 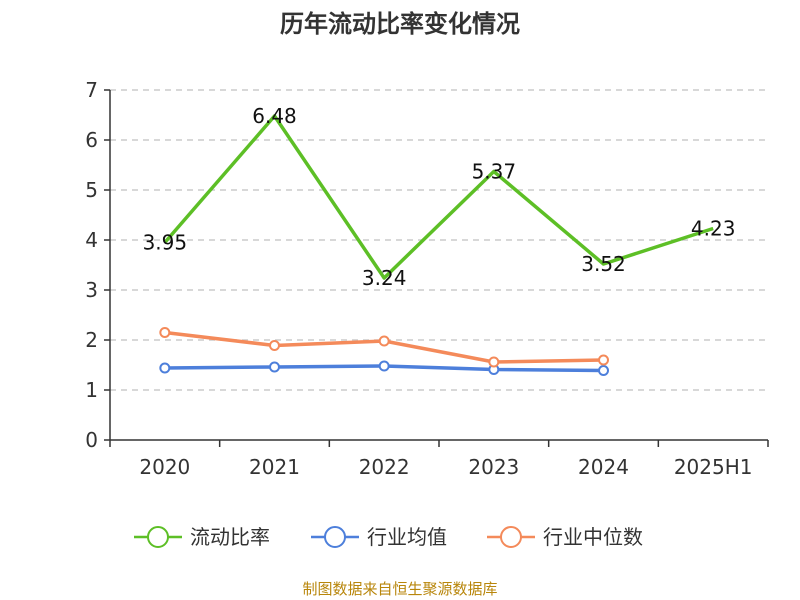 I want to click on source-note: 制图数据来自恒生聚源数据库, so click(x=399, y=589).